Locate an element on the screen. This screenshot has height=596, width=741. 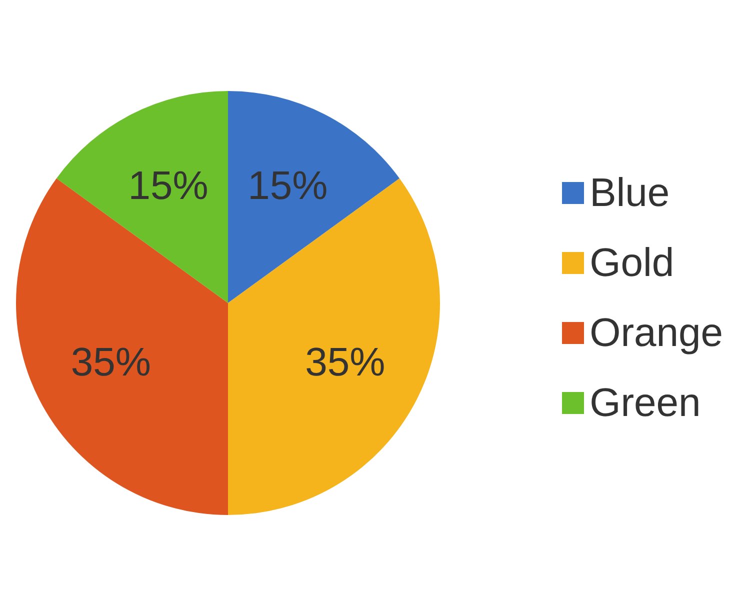
legend-label: Blue is located at coordinates (630, 193).